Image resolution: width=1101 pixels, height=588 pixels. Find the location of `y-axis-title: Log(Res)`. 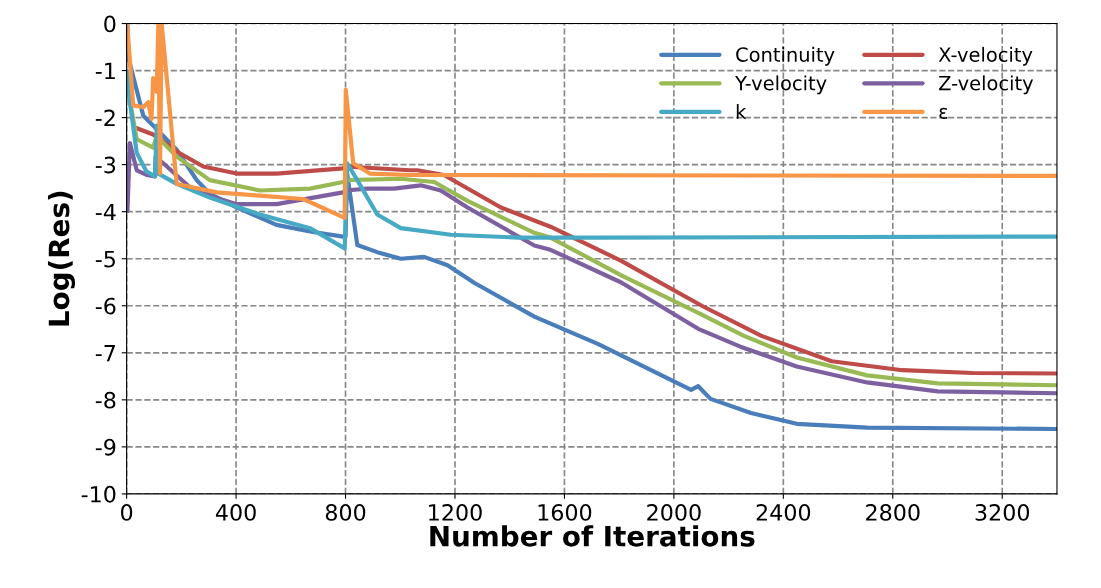

y-axis-title: Log(Res) is located at coordinates (61, 258).